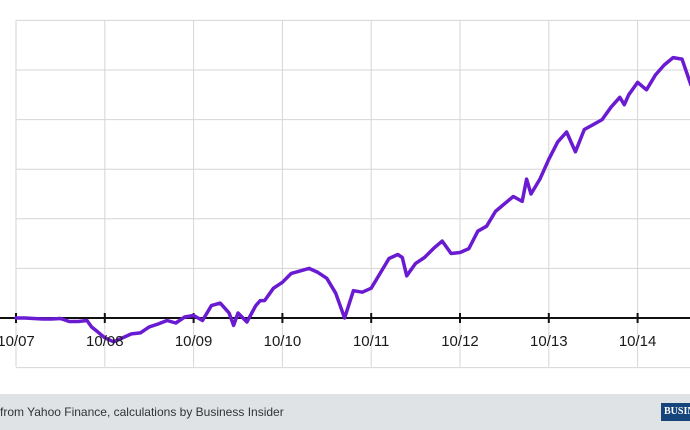 The image size is (690, 430). I want to click on x-tick-label: 10/14, so click(638, 341).